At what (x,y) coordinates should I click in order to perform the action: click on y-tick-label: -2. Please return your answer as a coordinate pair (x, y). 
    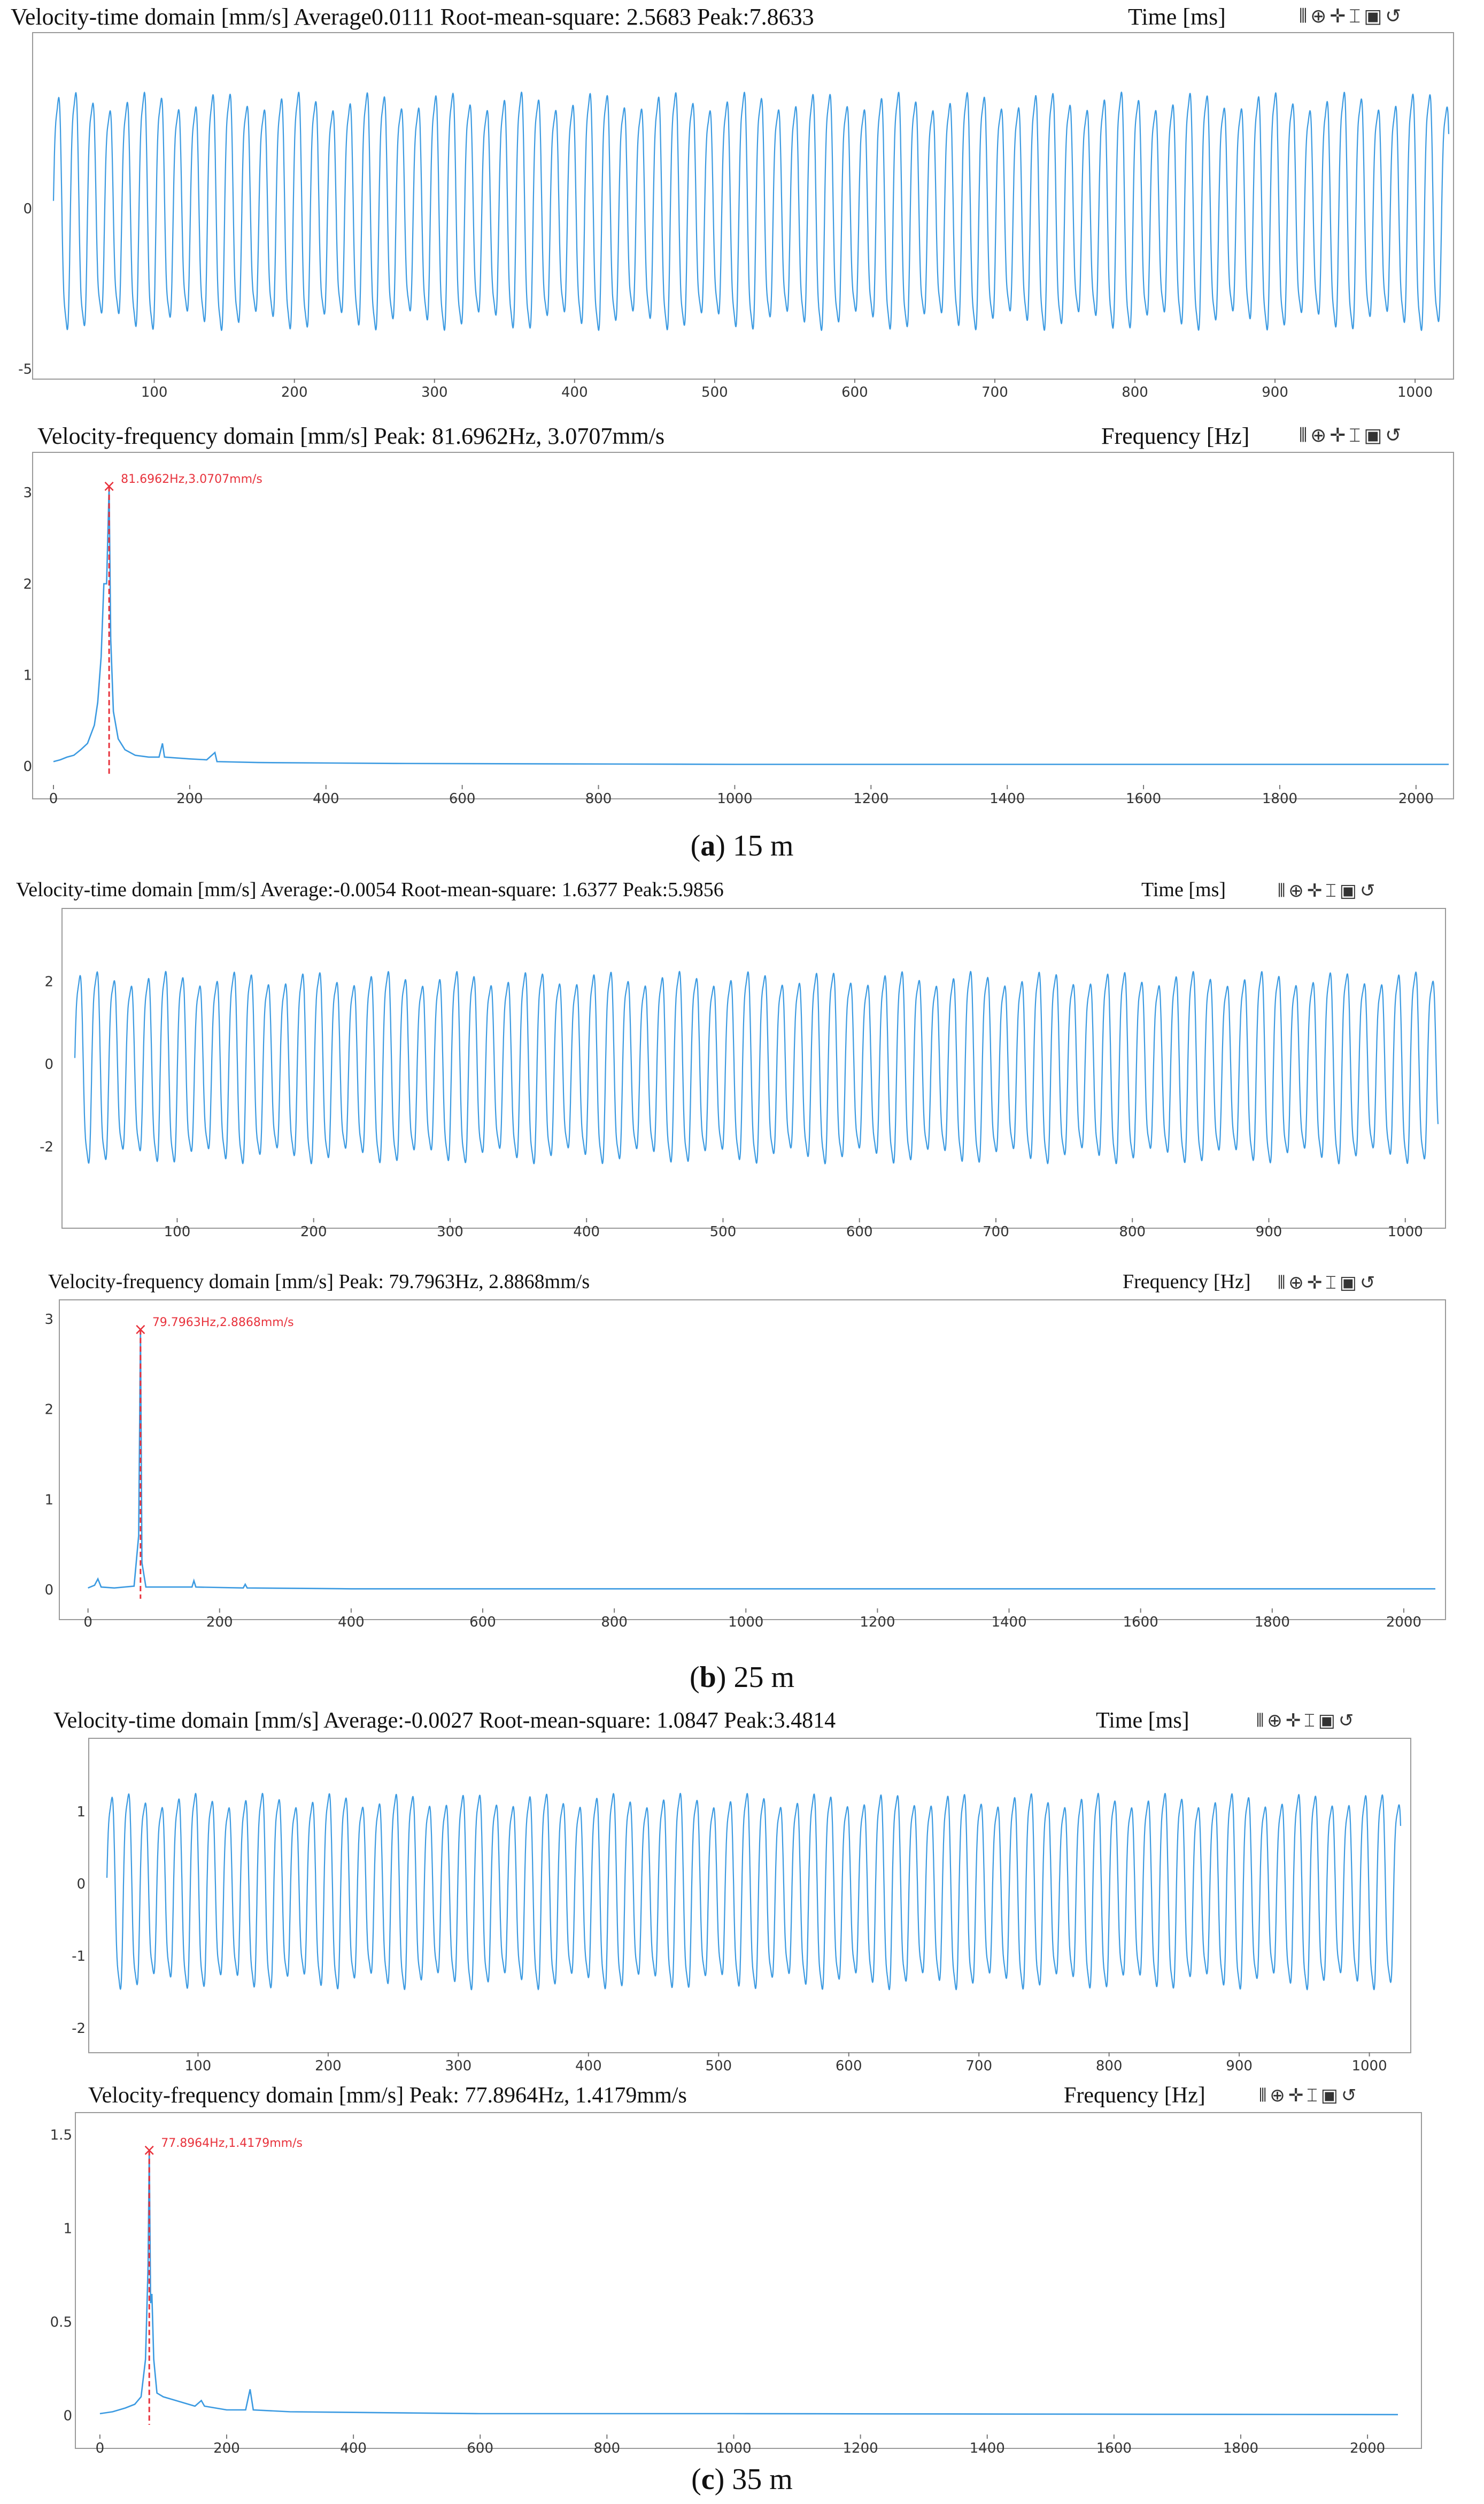
    Looking at the image, I should click on (47, 1147).